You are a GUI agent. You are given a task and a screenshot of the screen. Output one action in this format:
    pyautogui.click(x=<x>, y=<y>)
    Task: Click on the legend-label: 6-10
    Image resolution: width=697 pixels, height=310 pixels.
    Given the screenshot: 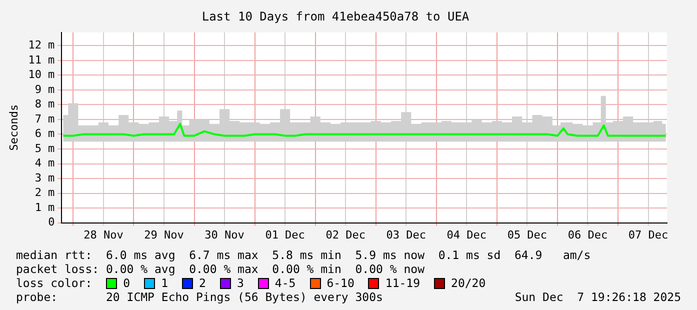 What is the action you would take?
    pyautogui.click(x=340, y=283)
    